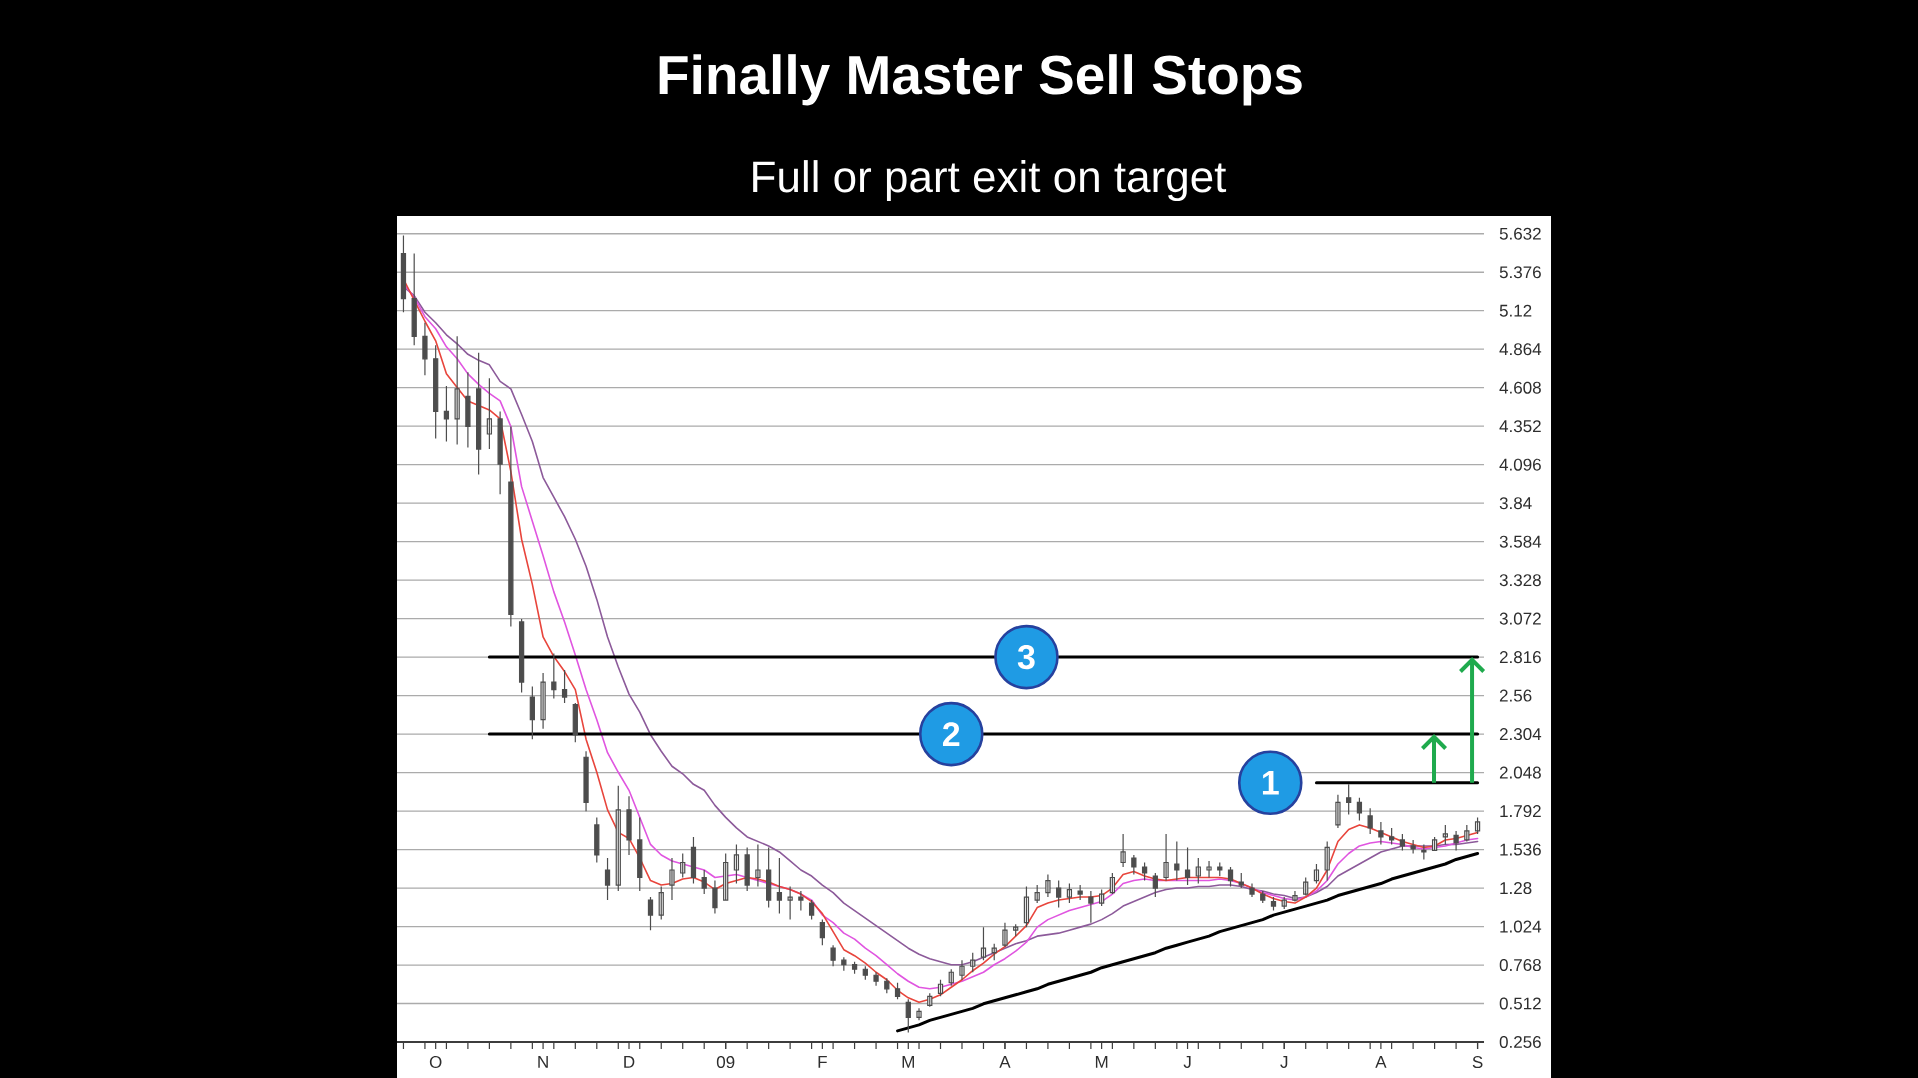 Image resolution: width=1918 pixels, height=1078 pixels. I want to click on annotation: 1, so click(1270, 783).